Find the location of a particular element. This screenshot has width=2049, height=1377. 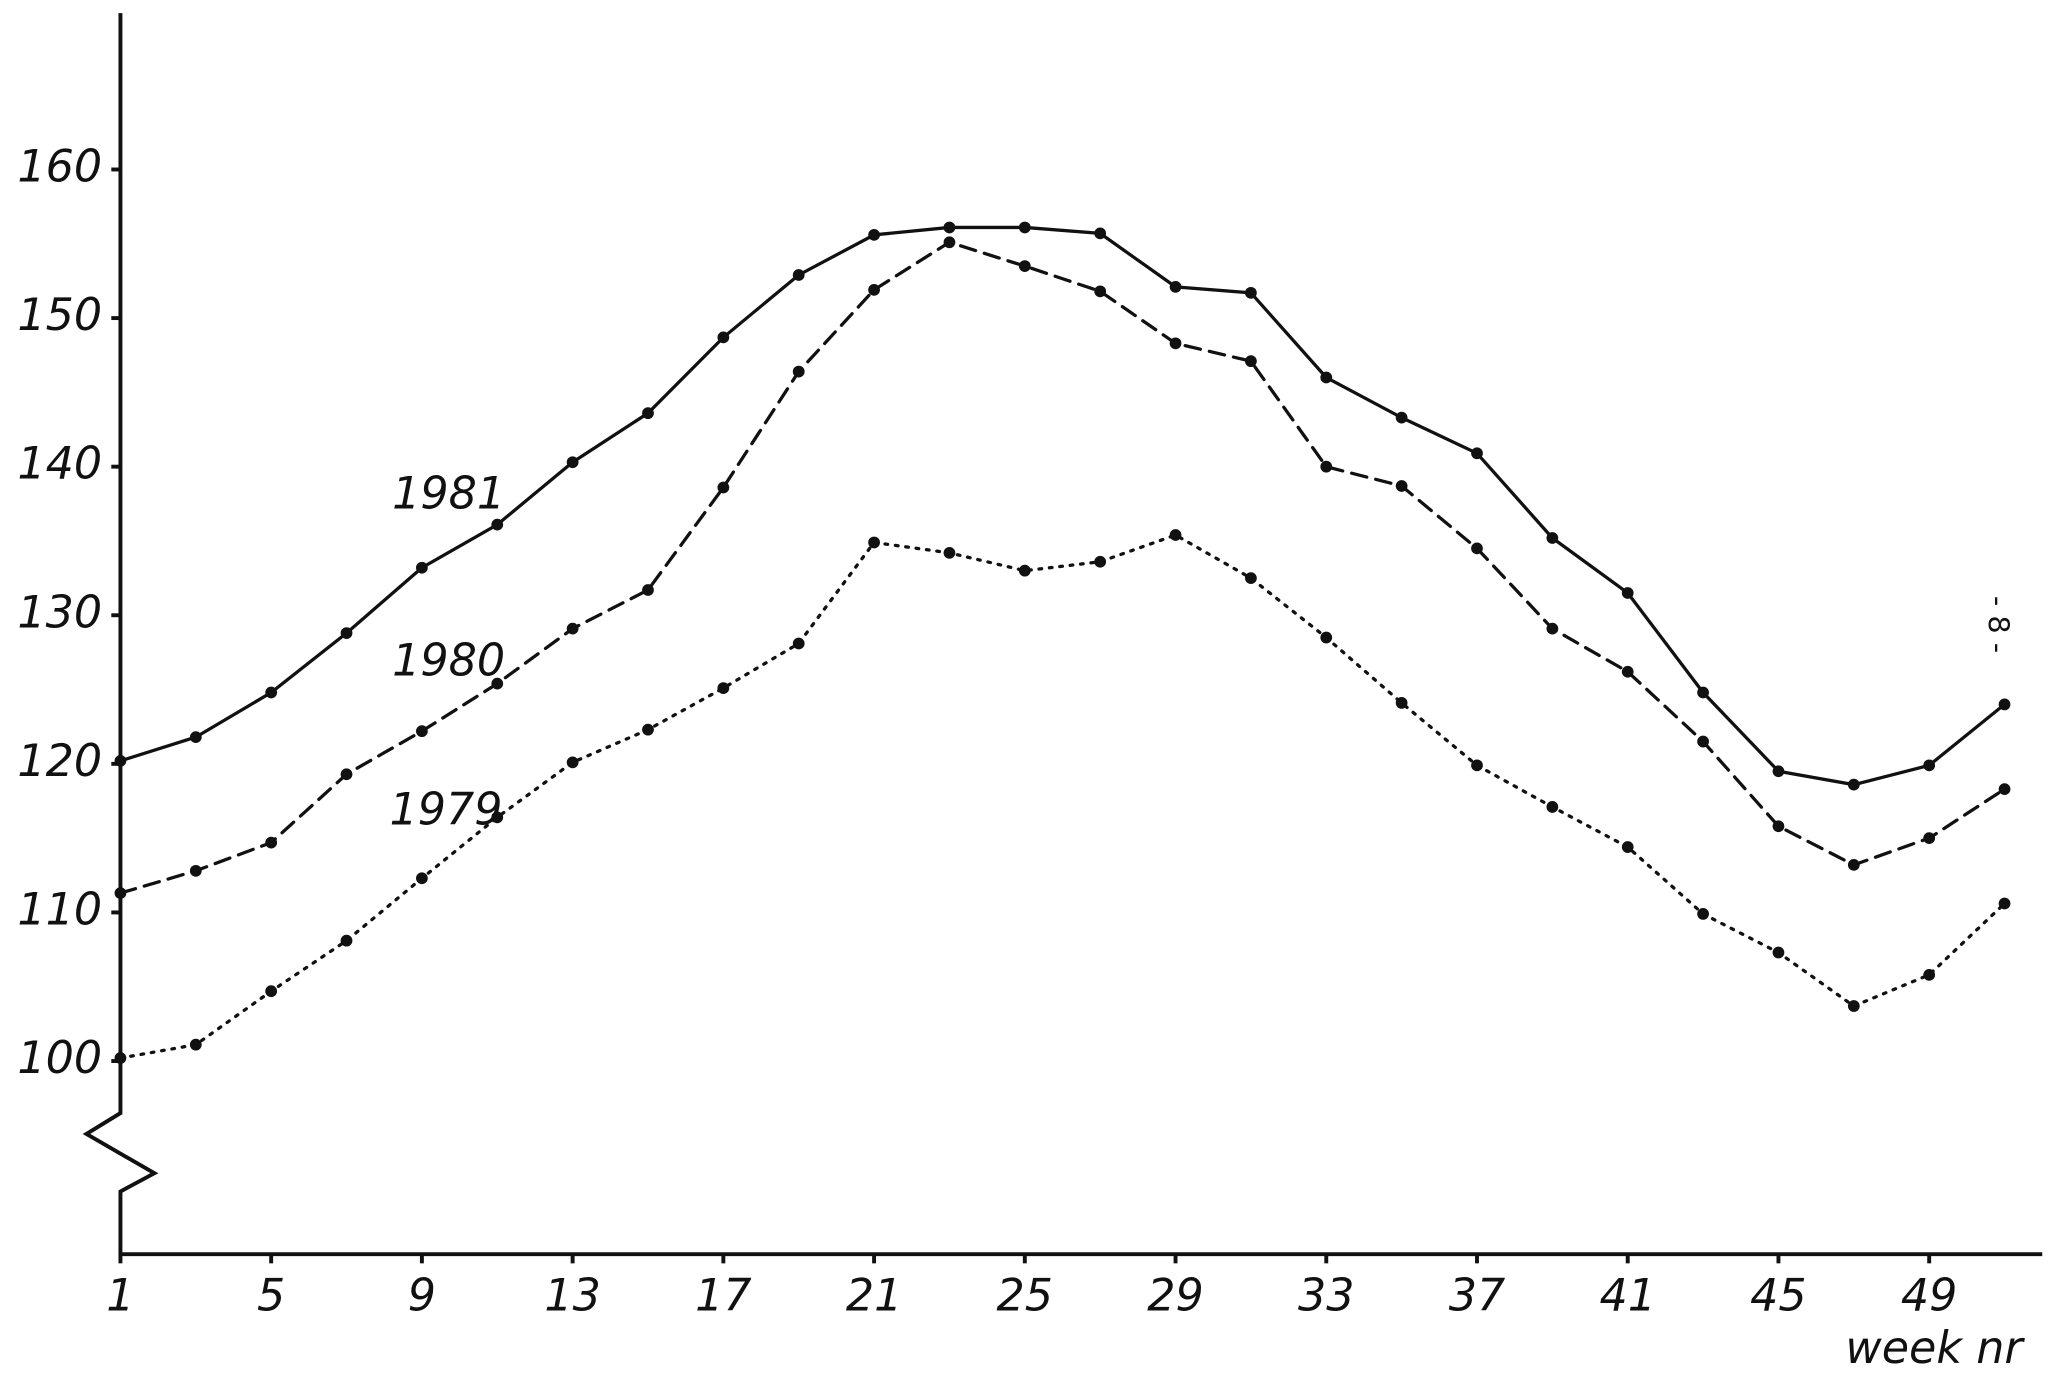

x-tick-label: 45 is located at coordinates (1778, 1296).